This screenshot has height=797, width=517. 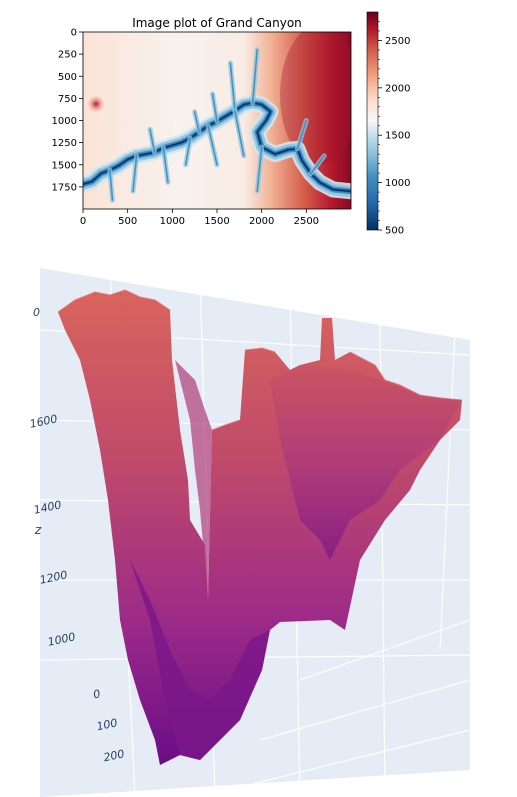 What do you see at coordinates (67, 99) in the screenshot?
I see `y-tick-label: 750` at bounding box center [67, 99].